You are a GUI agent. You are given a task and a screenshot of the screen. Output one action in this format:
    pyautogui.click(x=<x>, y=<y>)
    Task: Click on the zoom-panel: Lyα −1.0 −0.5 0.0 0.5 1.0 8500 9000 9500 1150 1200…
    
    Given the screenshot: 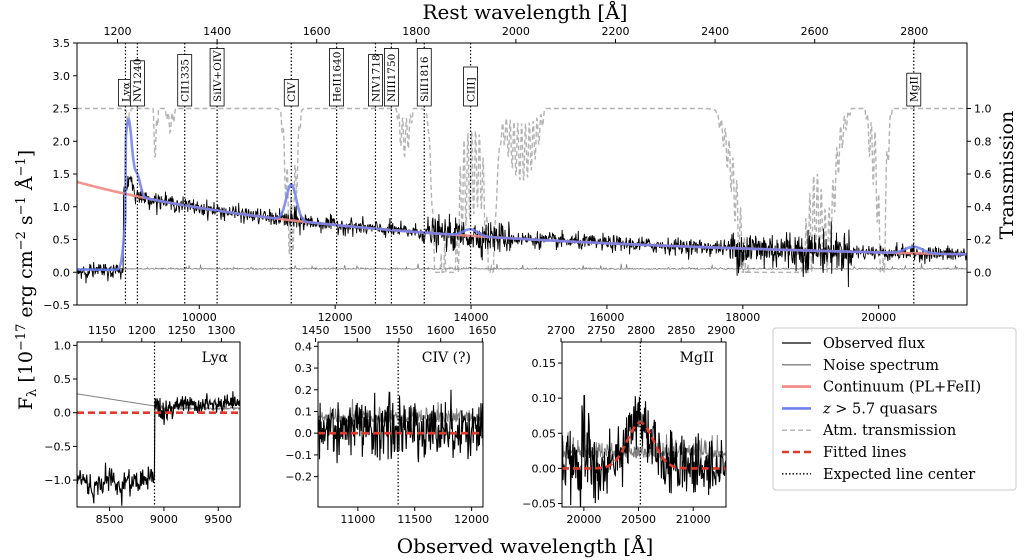 What is the action you would take?
    pyautogui.click(x=142, y=425)
    